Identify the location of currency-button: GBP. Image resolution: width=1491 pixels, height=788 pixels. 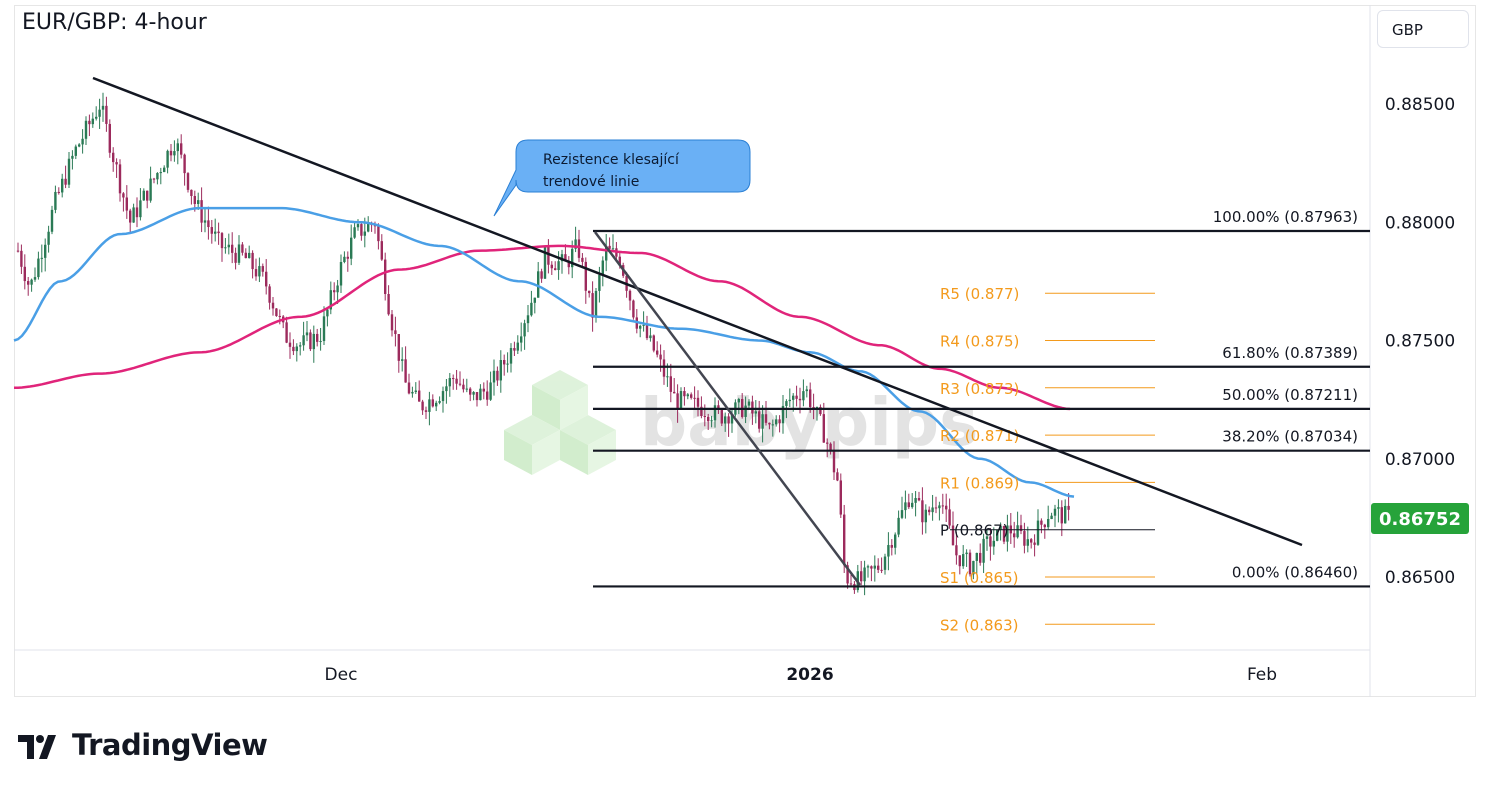
(1423, 29).